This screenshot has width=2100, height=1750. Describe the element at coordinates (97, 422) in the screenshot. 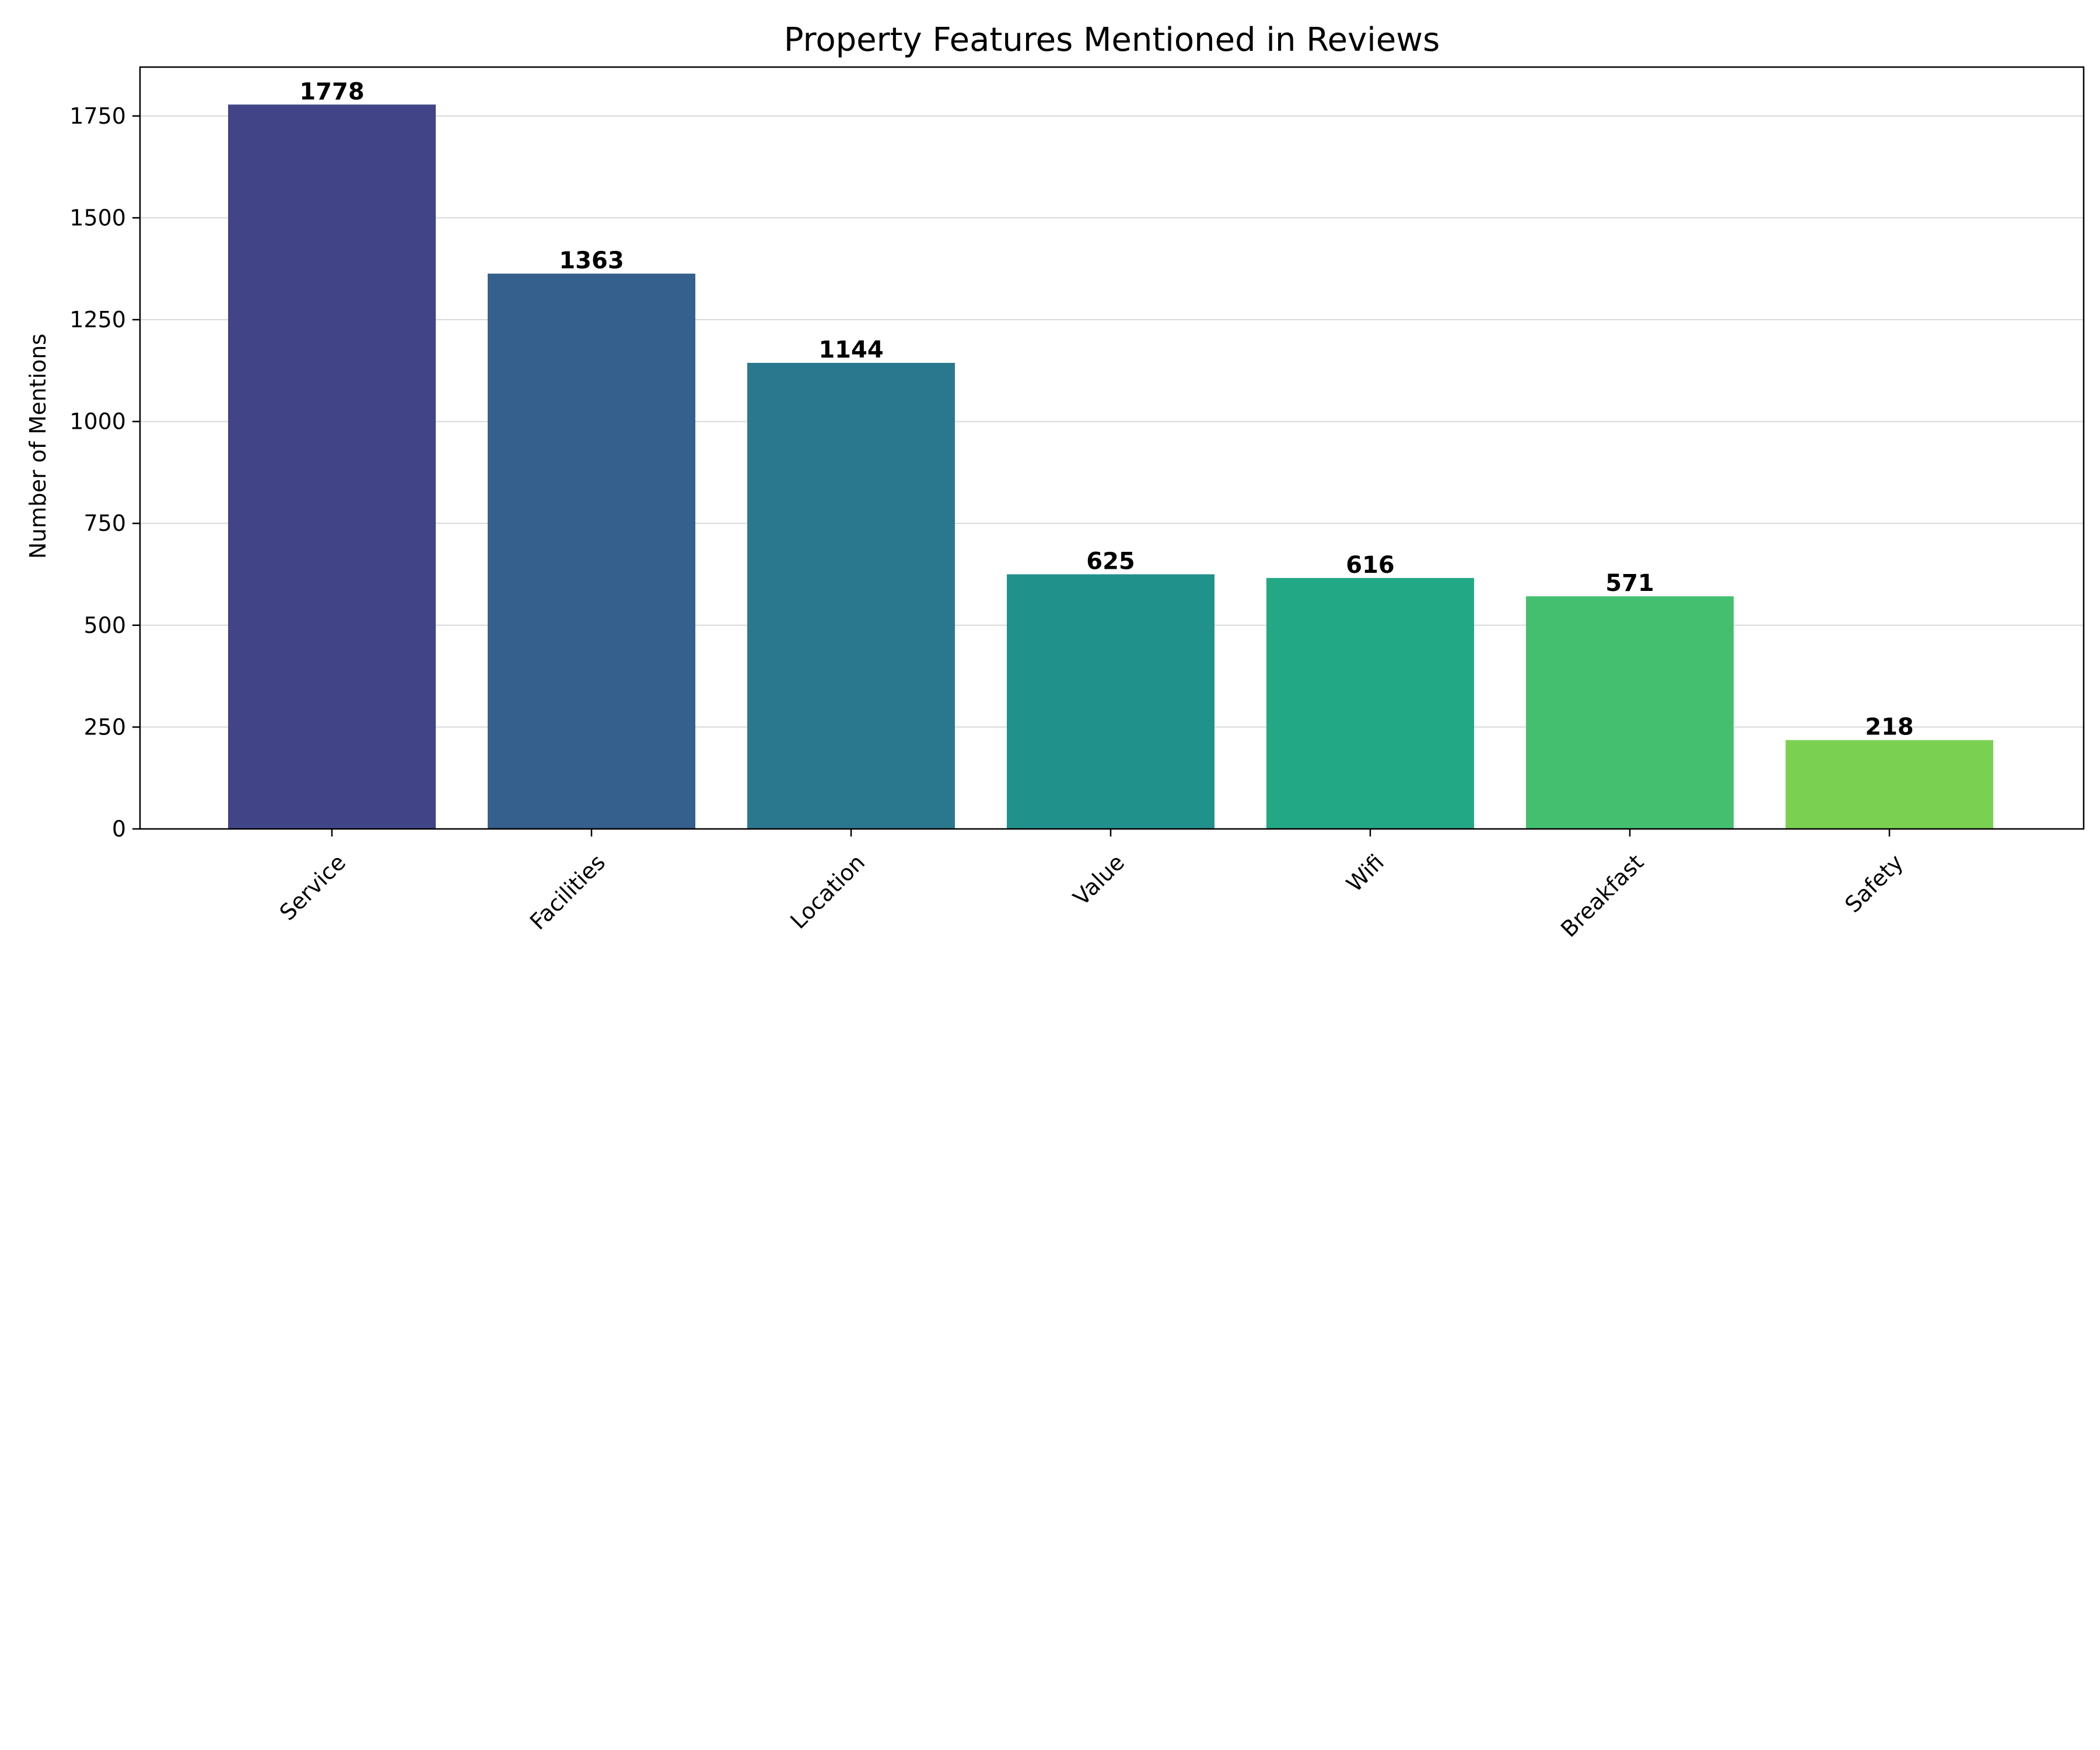

I see `y-tick-label: 1000` at that location.